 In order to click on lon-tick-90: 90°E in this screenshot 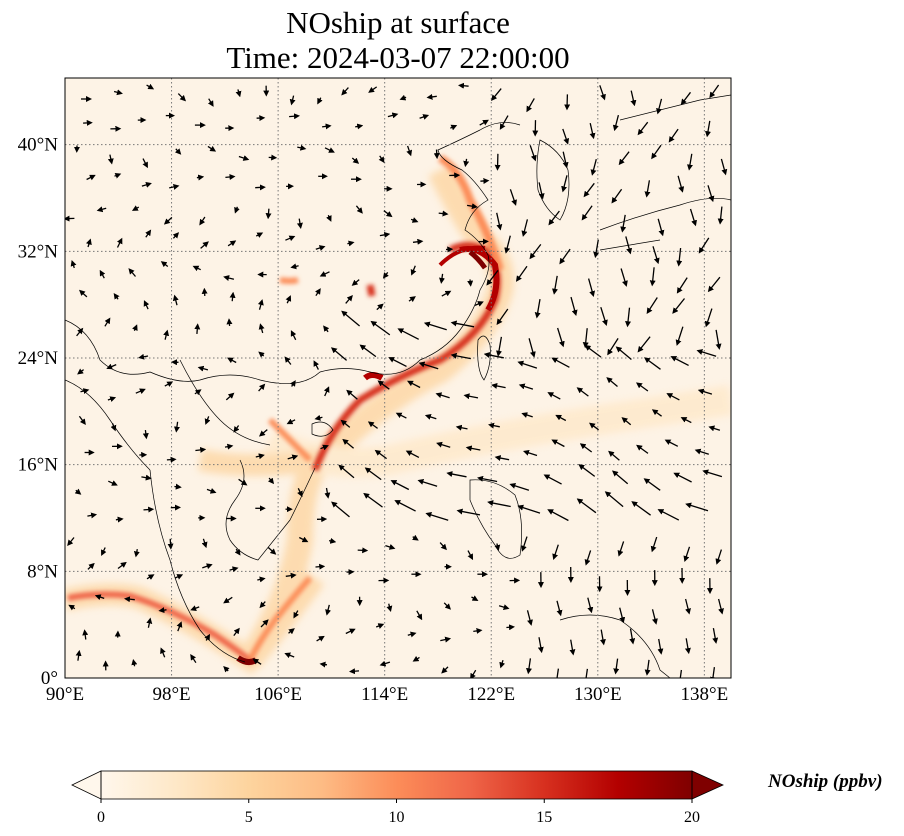, I will do `click(65, 694)`.